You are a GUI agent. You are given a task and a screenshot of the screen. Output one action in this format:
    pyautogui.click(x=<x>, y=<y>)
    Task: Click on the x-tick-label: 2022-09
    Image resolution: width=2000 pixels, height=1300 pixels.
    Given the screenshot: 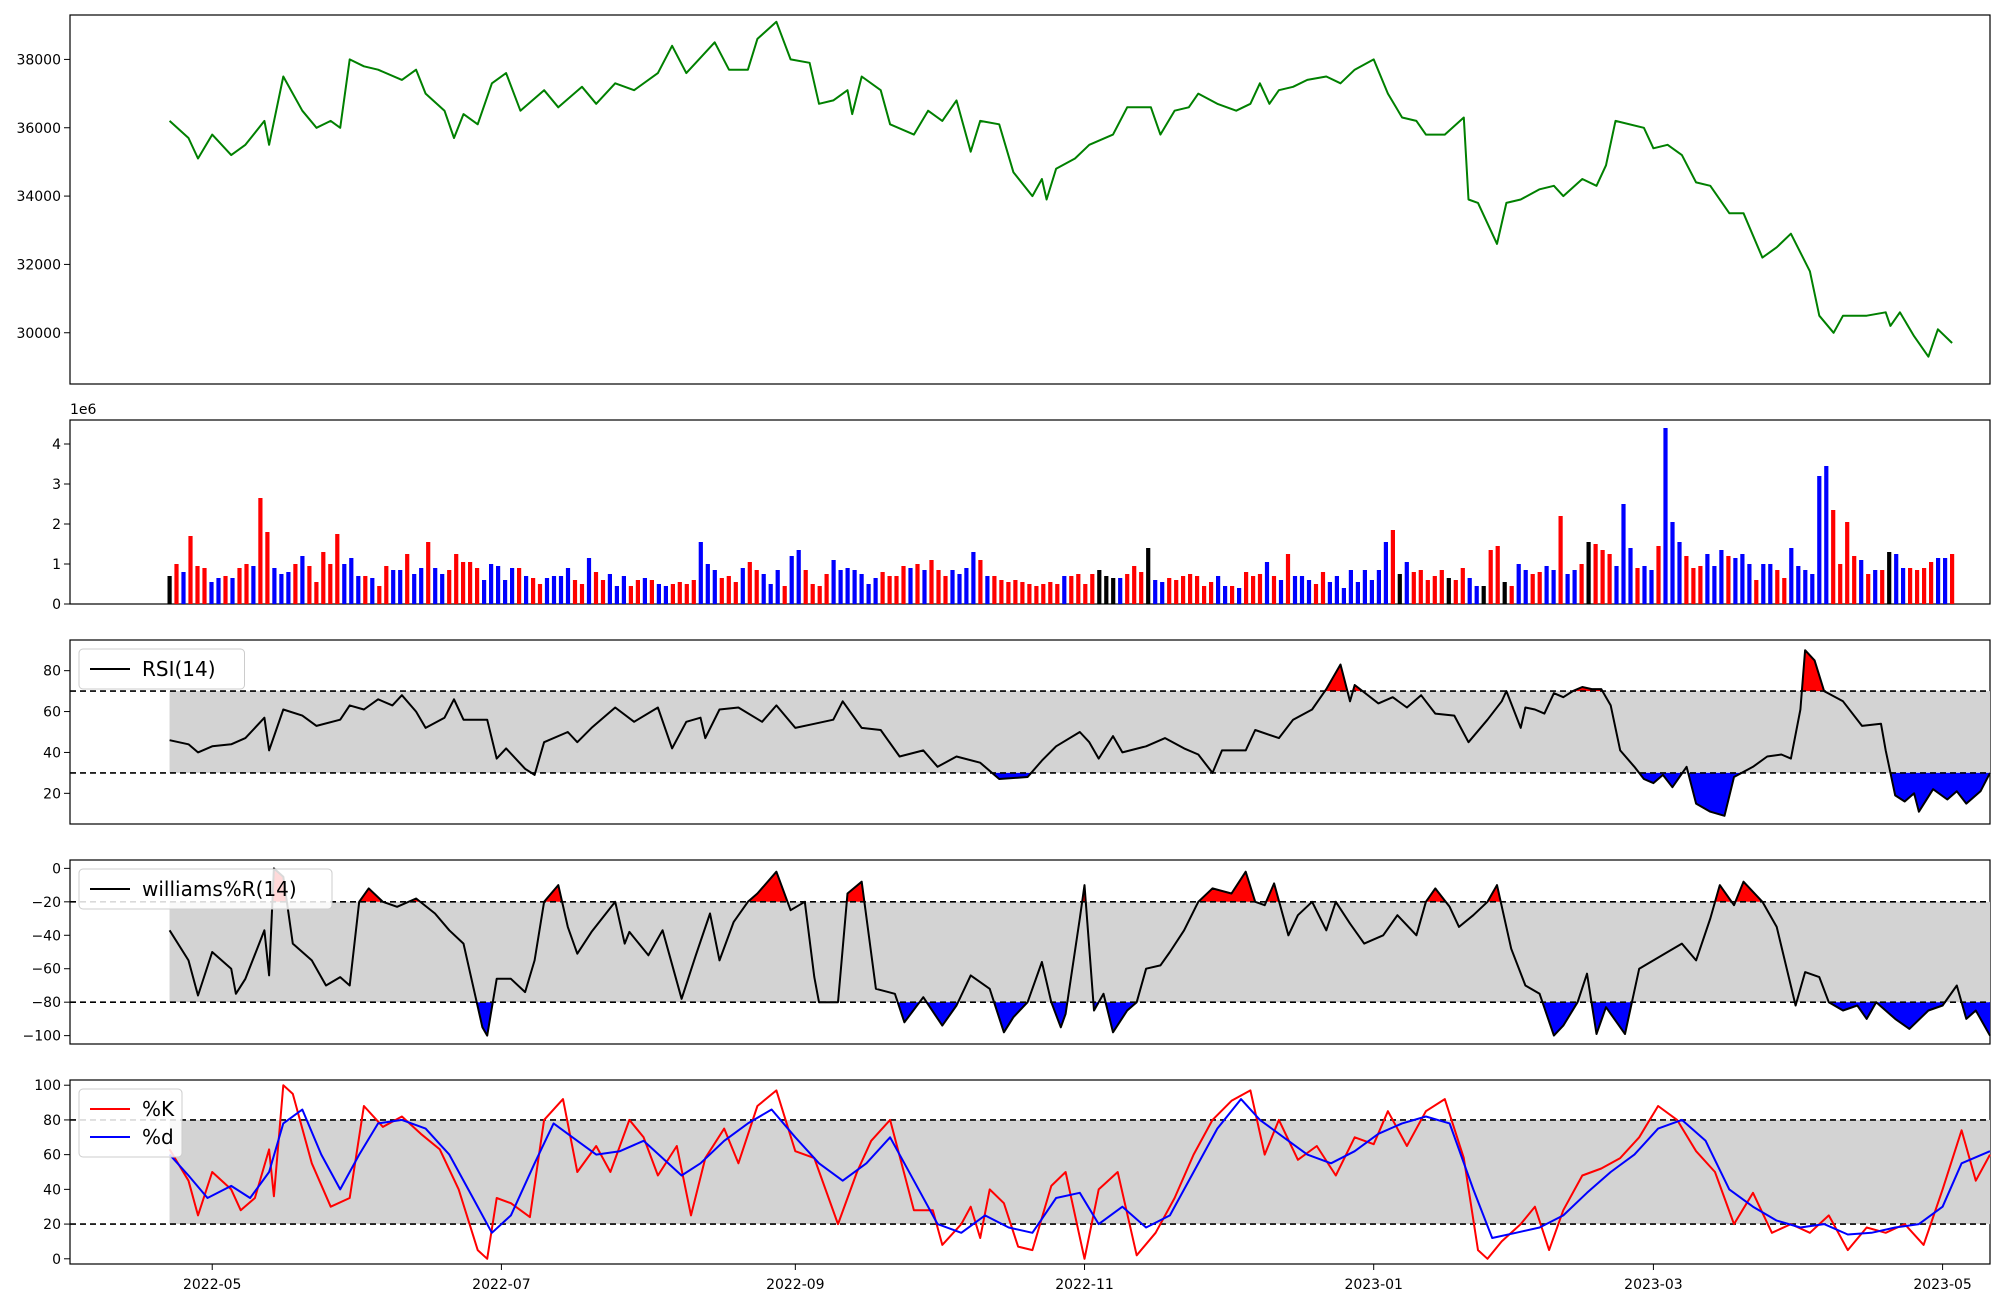 What is the action you would take?
    pyautogui.click(x=795, y=1285)
    